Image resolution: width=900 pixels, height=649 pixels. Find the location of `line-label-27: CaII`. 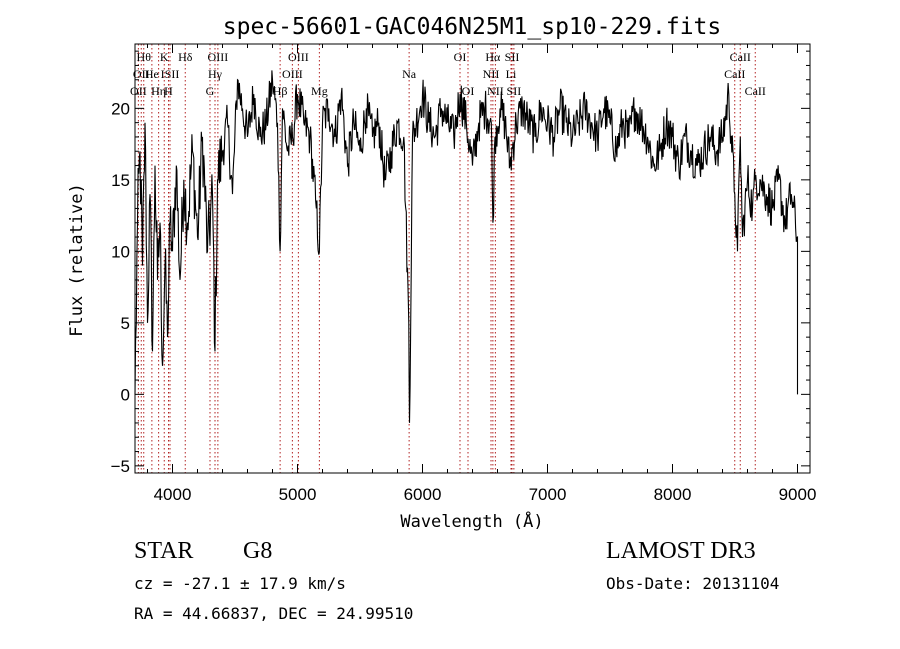

line-label-27: CaII is located at coordinates (755, 91).